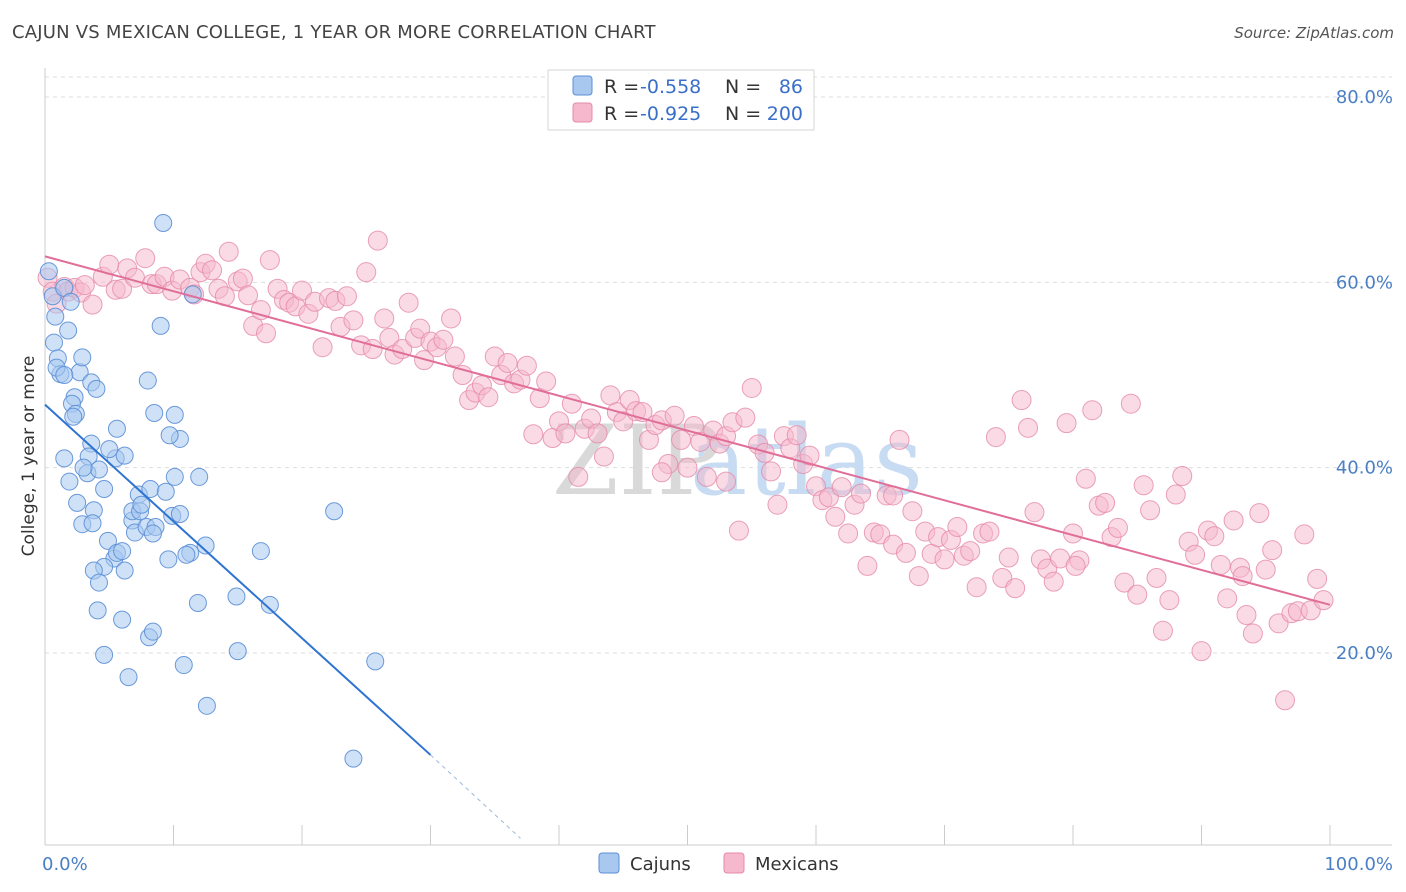  What do you see at coordinates (609, 863) in the screenshot?
I see `bottom-legend-swatch-cajuns` at bounding box center [609, 863].